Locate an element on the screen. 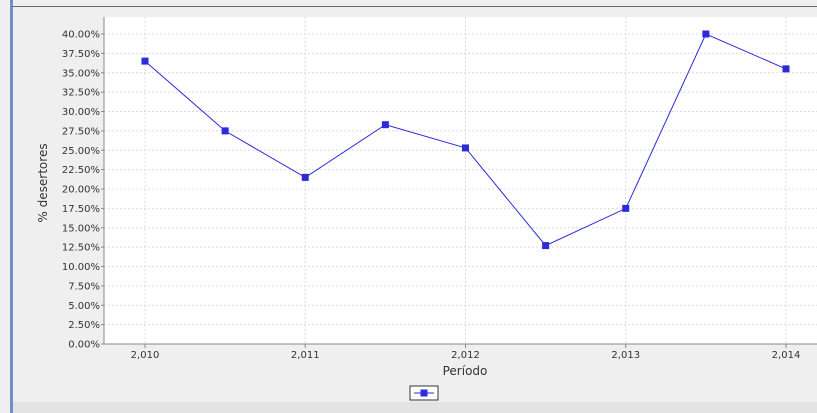 The image size is (817, 413). y-tick-label: 12.50% is located at coordinates (81, 248).